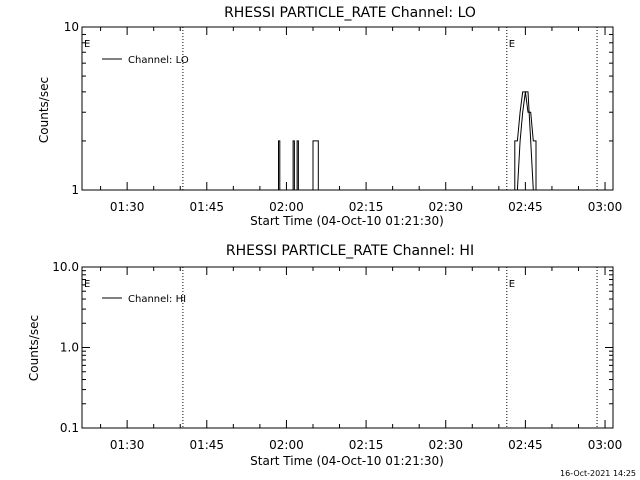 Image resolution: width=640 pixels, height=480 pixels. I want to click on legend: Channel: HI, so click(144, 299).